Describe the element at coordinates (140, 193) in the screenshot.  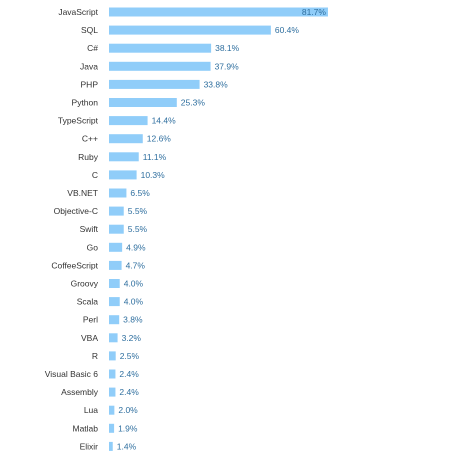
I see `value-label: 6.5%` at that location.